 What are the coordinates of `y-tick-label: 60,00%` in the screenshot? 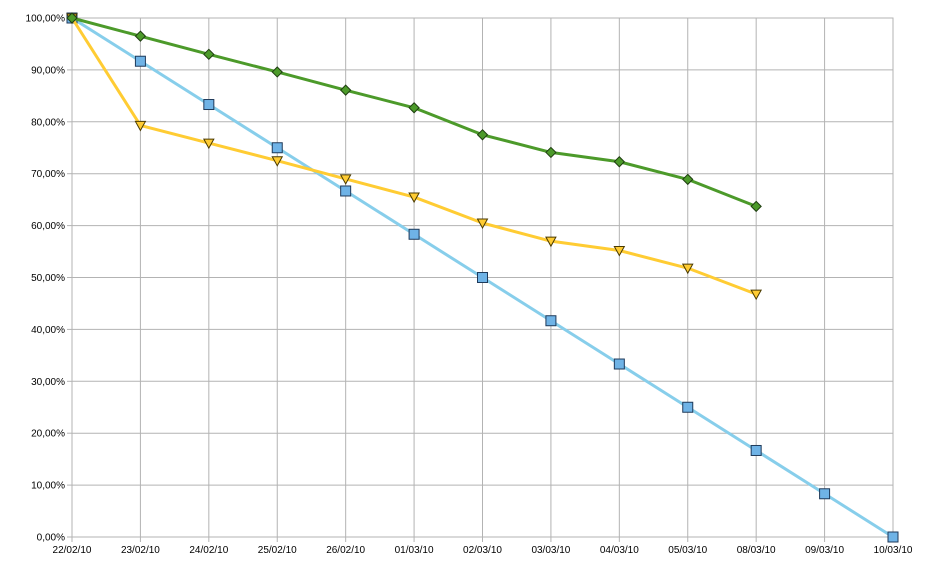 It's located at (48, 226).